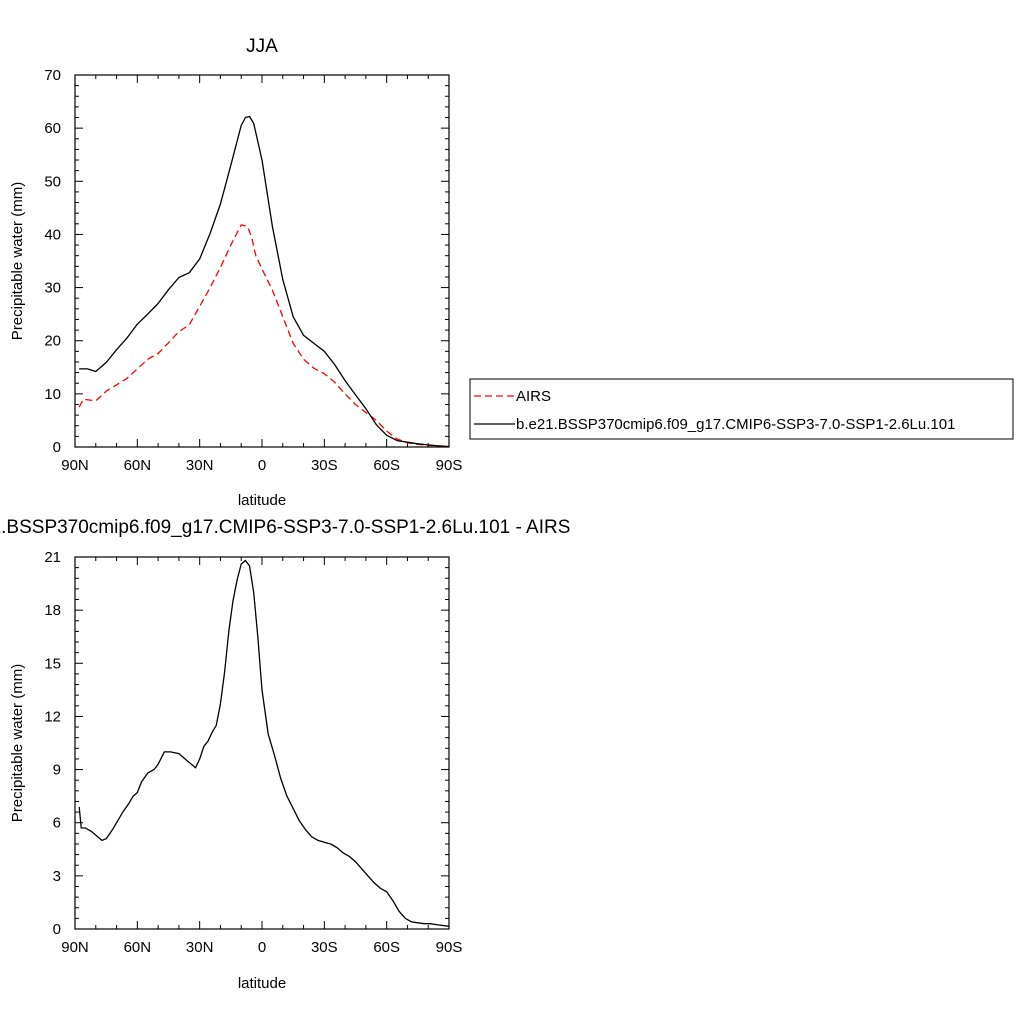 The width and height of the screenshot is (1024, 1024). Describe the element at coordinates (57, 876) in the screenshot. I see `y-tick-label: 3` at that location.